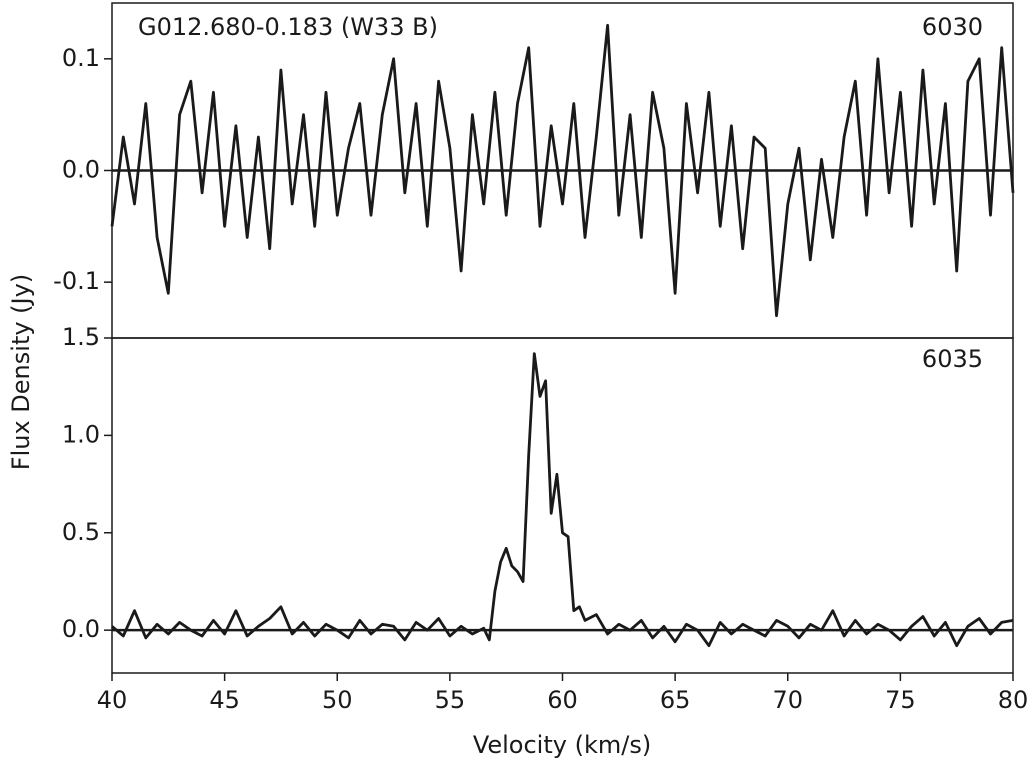 The image size is (1035, 768). What do you see at coordinates (952, 27) in the screenshot?
I see `panel-label: 6030` at bounding box center [952, 27].